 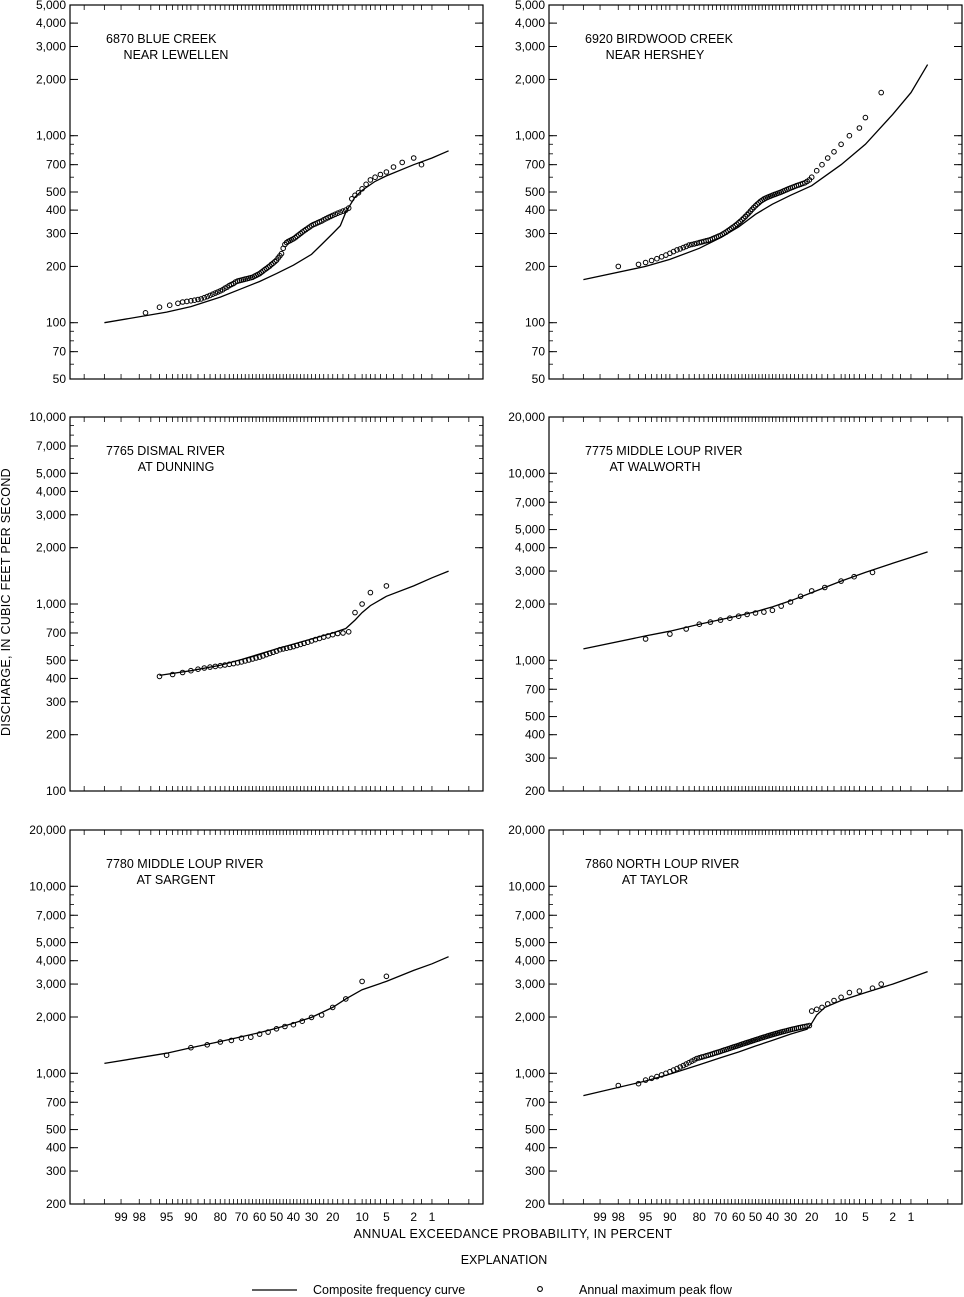 I want to click on y-tick-label: 7,000, so click(x=530, y=915).